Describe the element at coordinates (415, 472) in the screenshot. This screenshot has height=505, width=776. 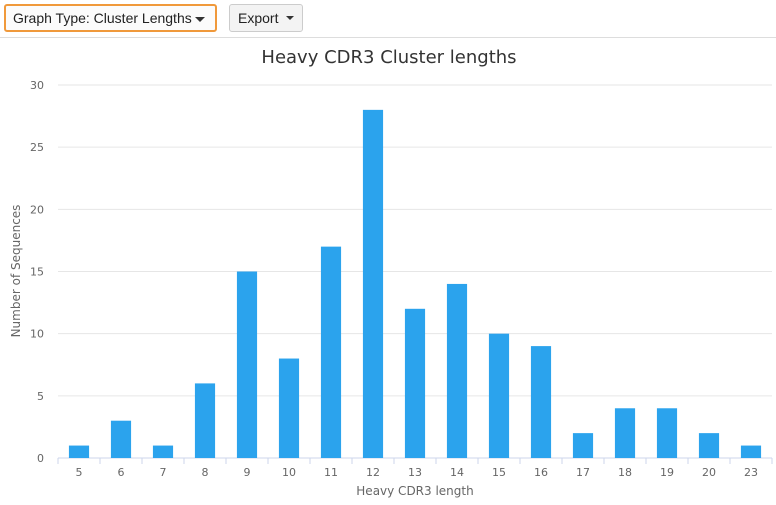
I see `x-tick-label: 13` at that location.